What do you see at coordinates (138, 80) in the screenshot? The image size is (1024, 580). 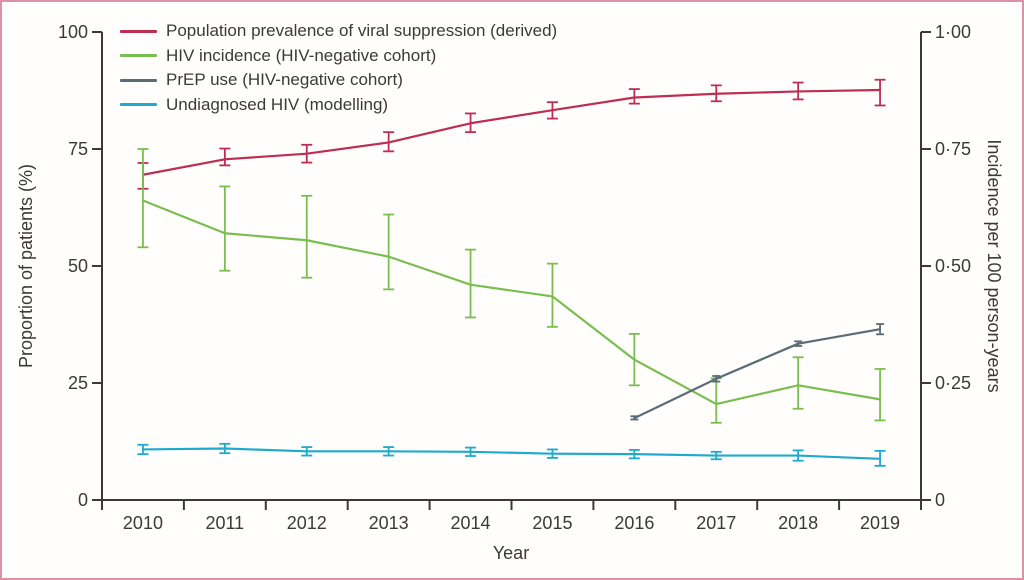 I see `legend-swatch-prep-use` at bounding box center [138, 80].